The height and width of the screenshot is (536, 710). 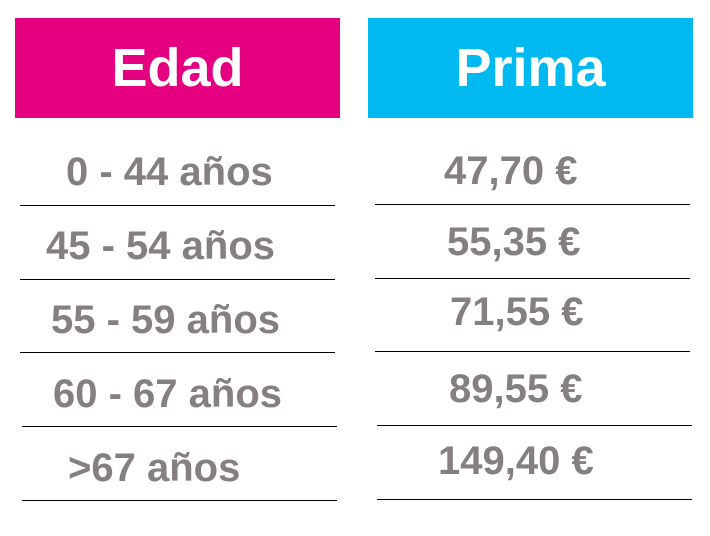 I want to click on prima-cell: 55,35 €, so click(x=514, y=242).